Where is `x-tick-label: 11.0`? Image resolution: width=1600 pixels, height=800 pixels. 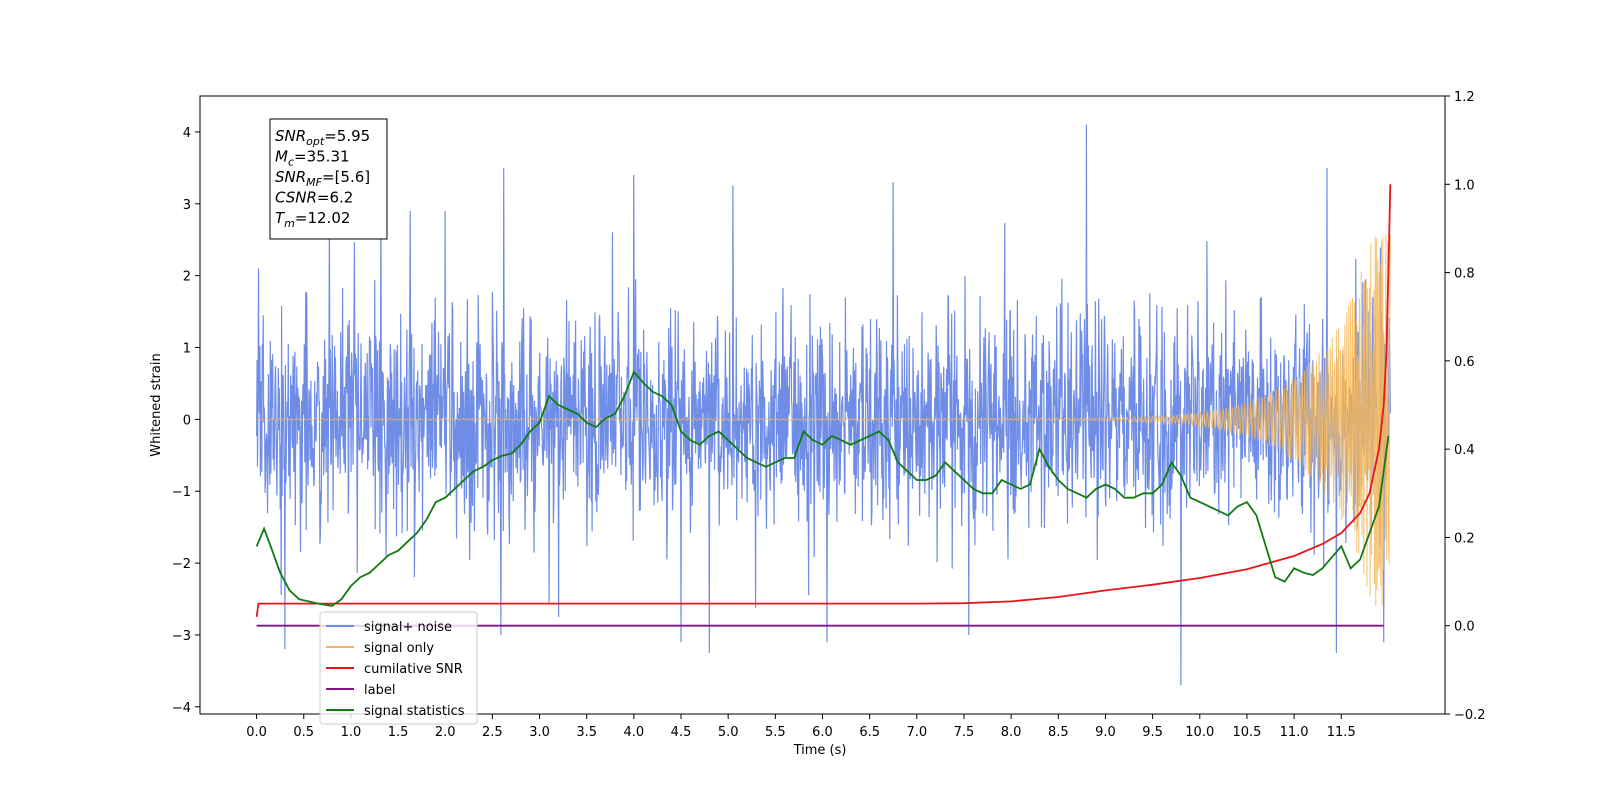 x-tick-label: 11.0 is located at coordinates (1294, 732).